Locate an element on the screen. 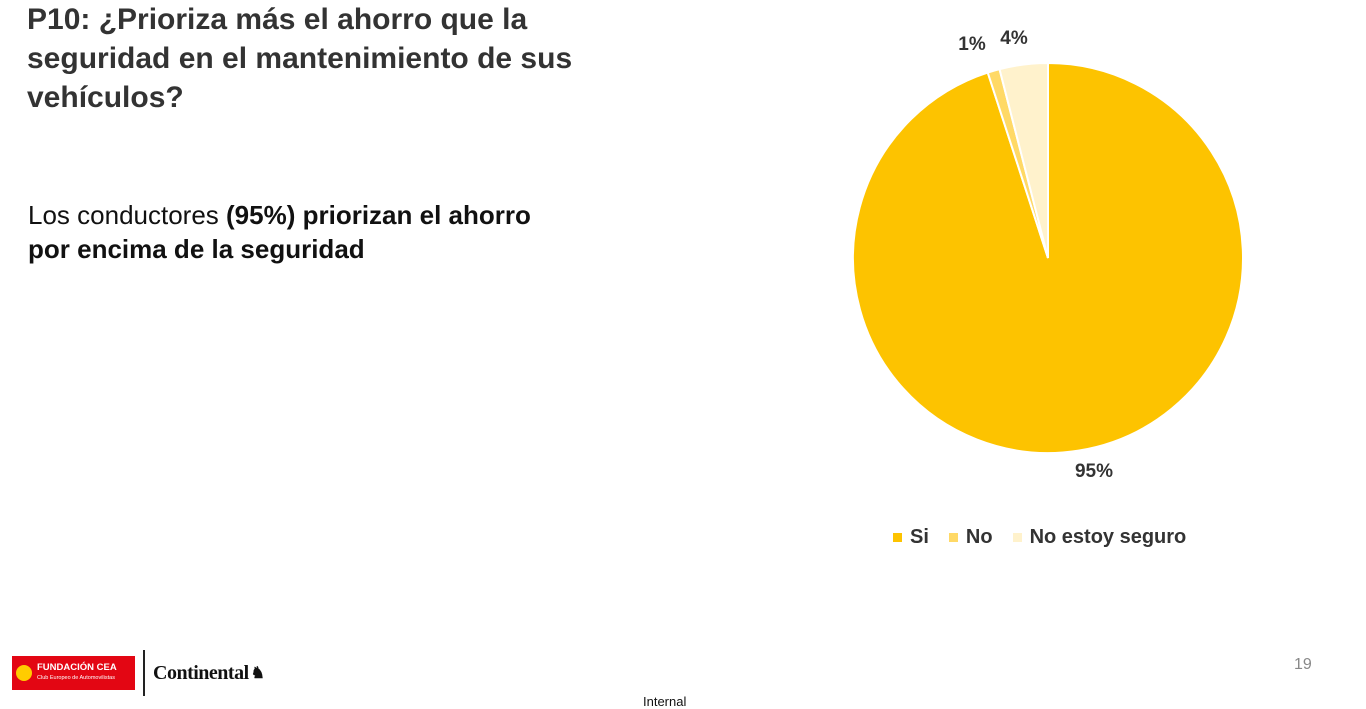 This screenshot has height=709, width=1366. legend-item-no-estoy-seguro: No estoy seguro is located at coordinates (1099, 537).